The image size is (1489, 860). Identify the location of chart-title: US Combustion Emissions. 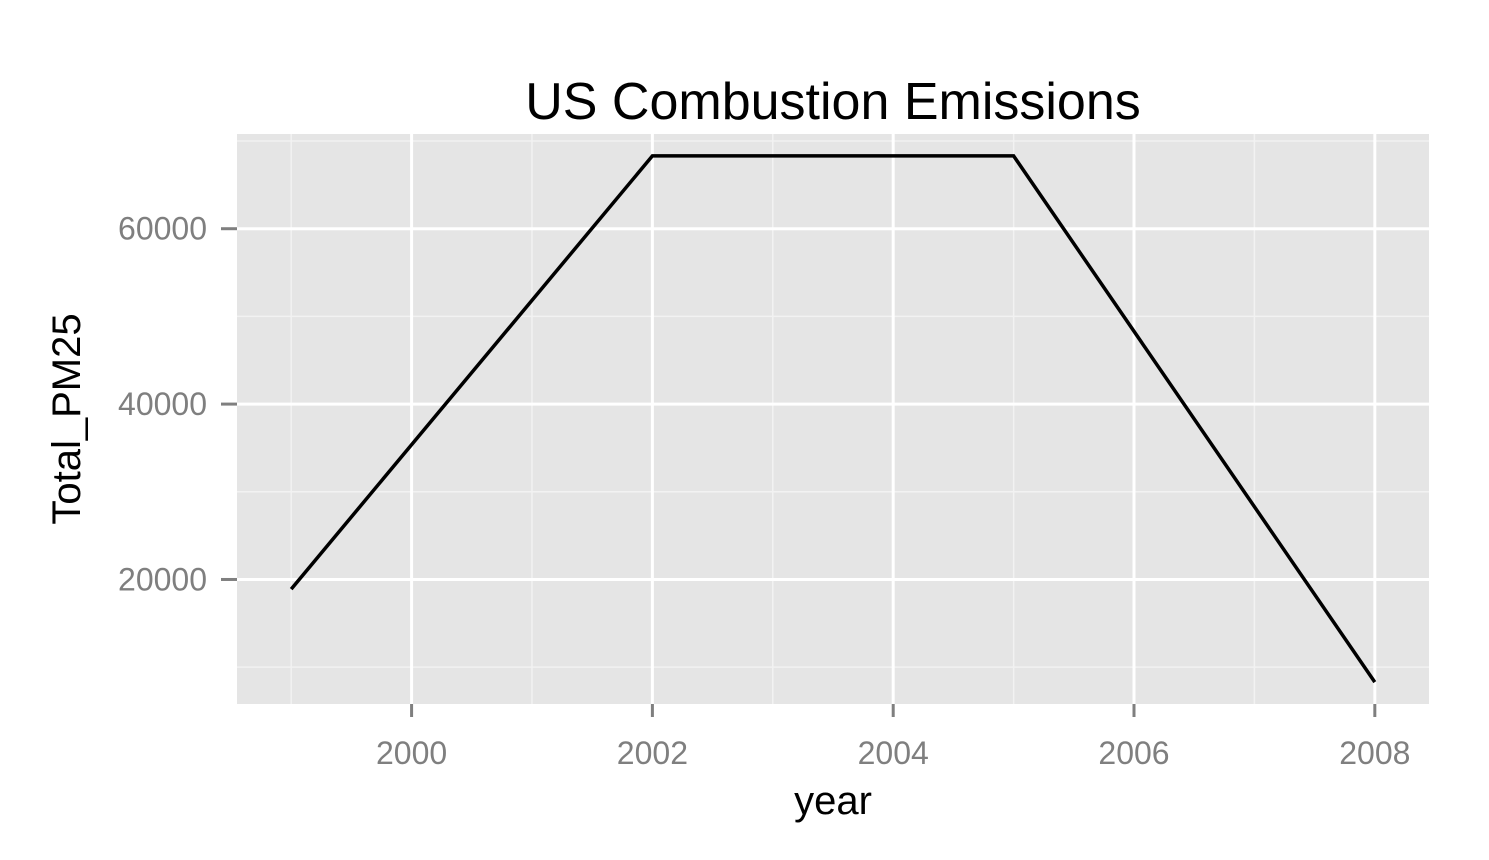
(833, 102).